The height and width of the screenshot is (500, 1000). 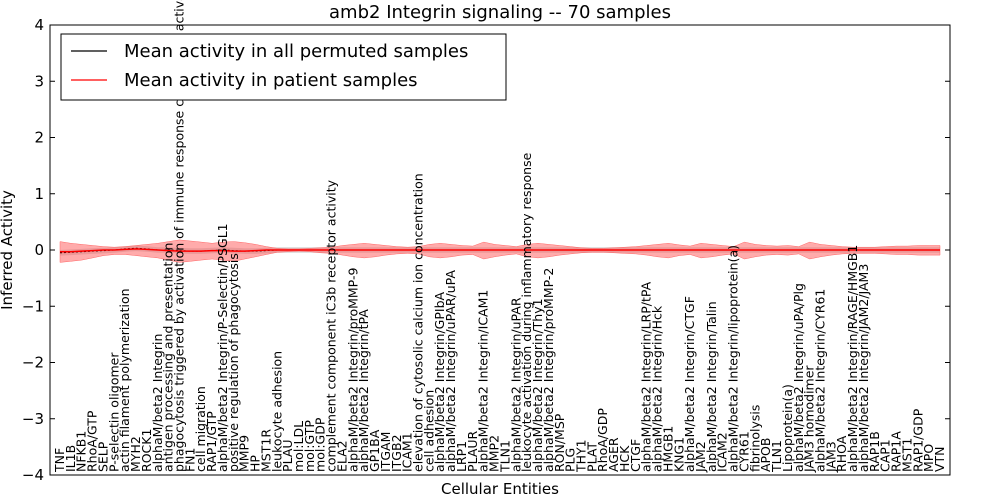 I want to click on x-tick-label: ELA2, so click(x=342, y=456).